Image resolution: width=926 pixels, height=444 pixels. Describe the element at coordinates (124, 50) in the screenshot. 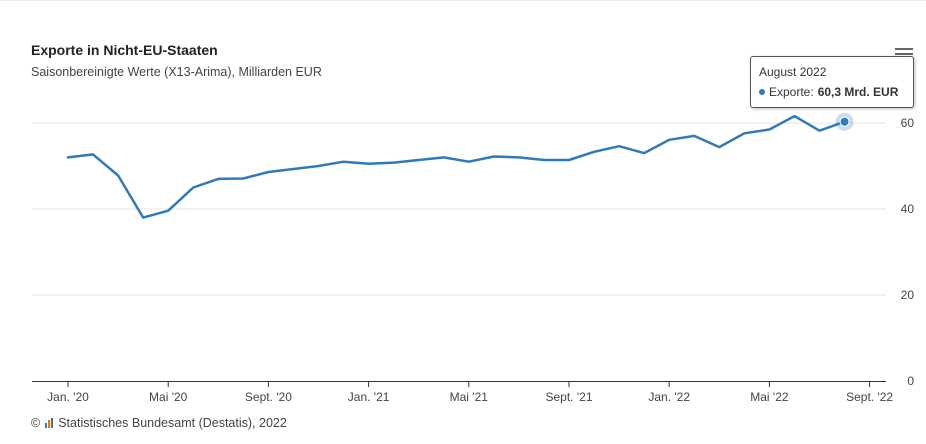

I see `chart-title: Exporte in Nicht-EU-Staaten` at that location.